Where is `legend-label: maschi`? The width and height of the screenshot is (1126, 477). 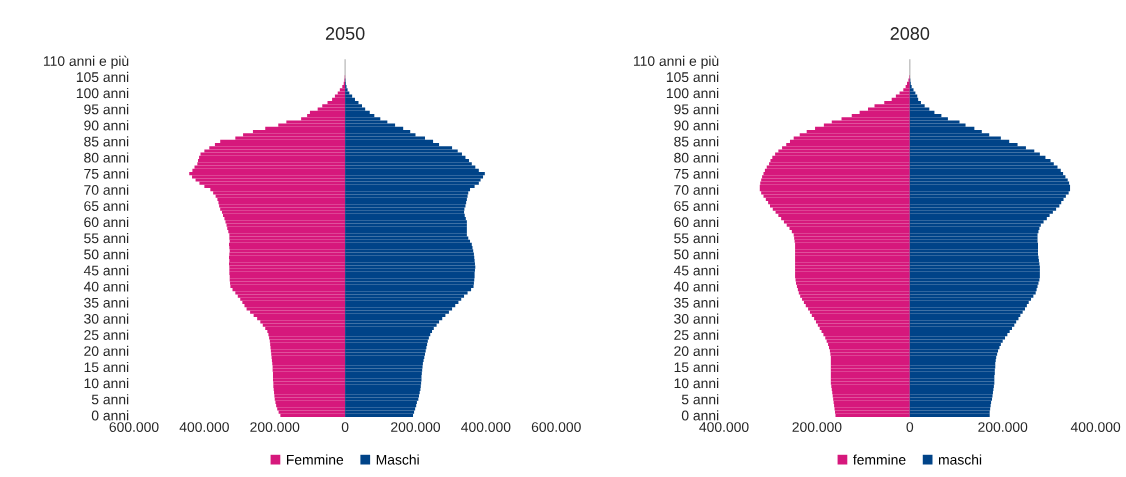 legend-label: maschi is located at coordinates (960, 459).